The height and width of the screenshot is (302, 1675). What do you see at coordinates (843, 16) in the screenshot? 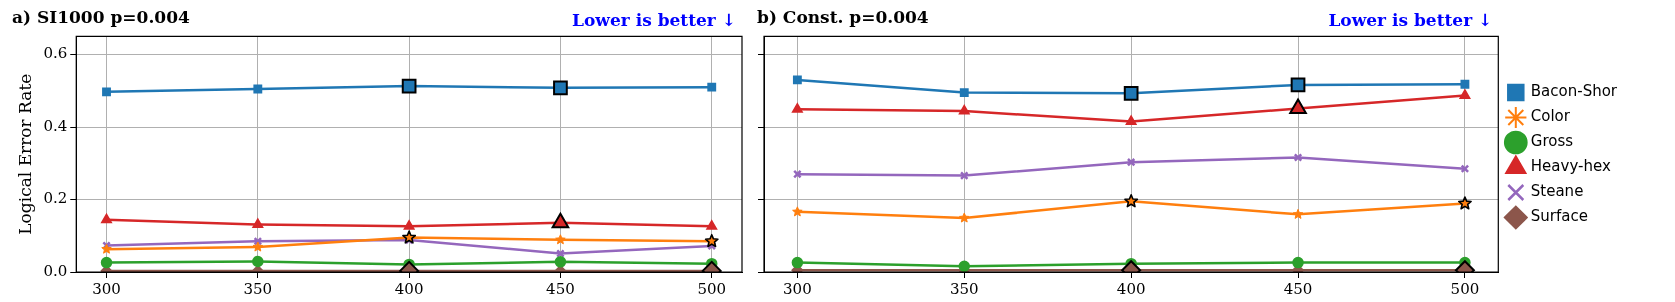
I see `chart-title: b) Const. p=0.004` at bounding box center [843, 16].